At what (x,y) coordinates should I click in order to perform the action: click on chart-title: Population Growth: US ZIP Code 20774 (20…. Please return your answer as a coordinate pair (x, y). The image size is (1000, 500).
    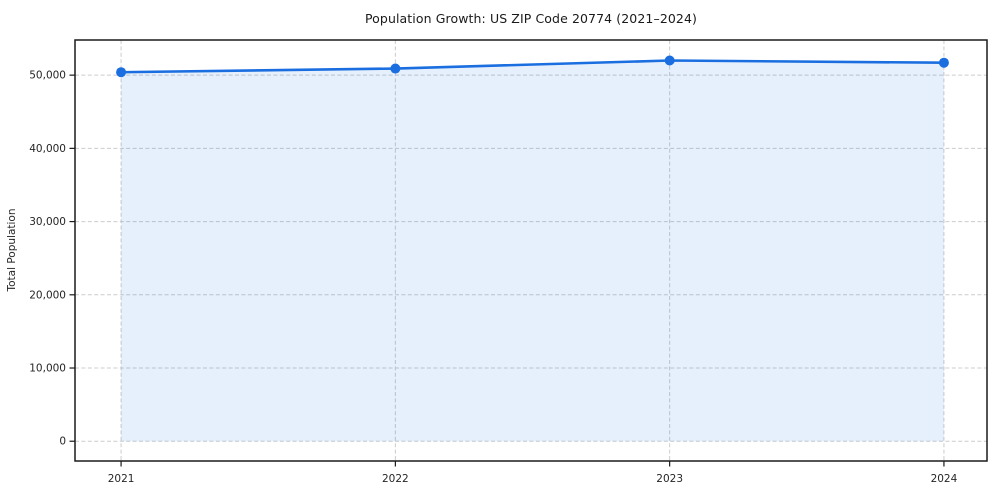
    Looking at the image, I should click on (531, 18).